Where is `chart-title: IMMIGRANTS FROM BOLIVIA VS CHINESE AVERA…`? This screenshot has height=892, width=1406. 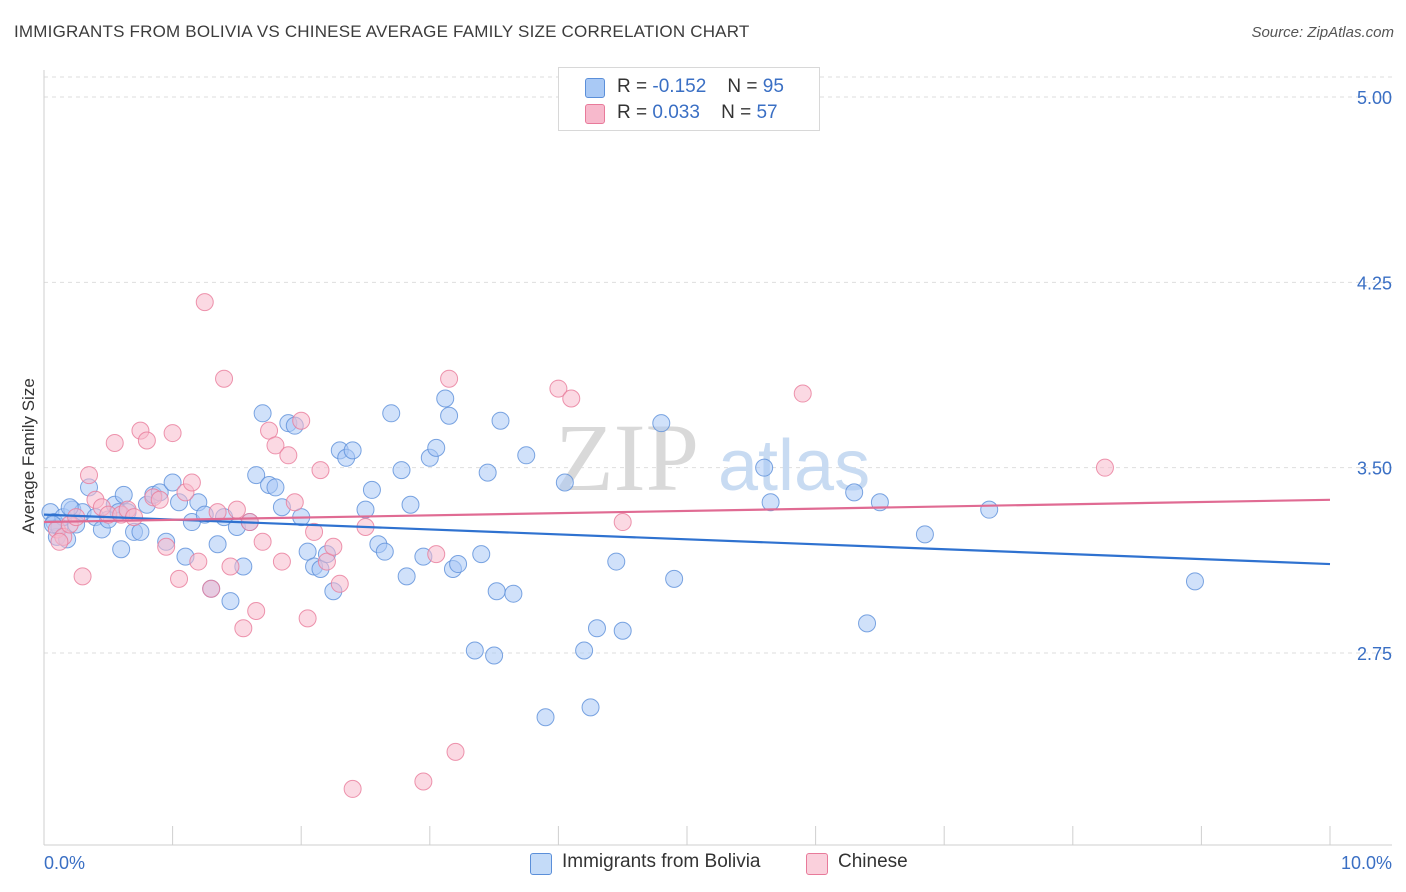 chart-title: IMMIGRANTS FROM BOLIVIA VS CHINESE AVERA… is located at coordinates (382, 31).